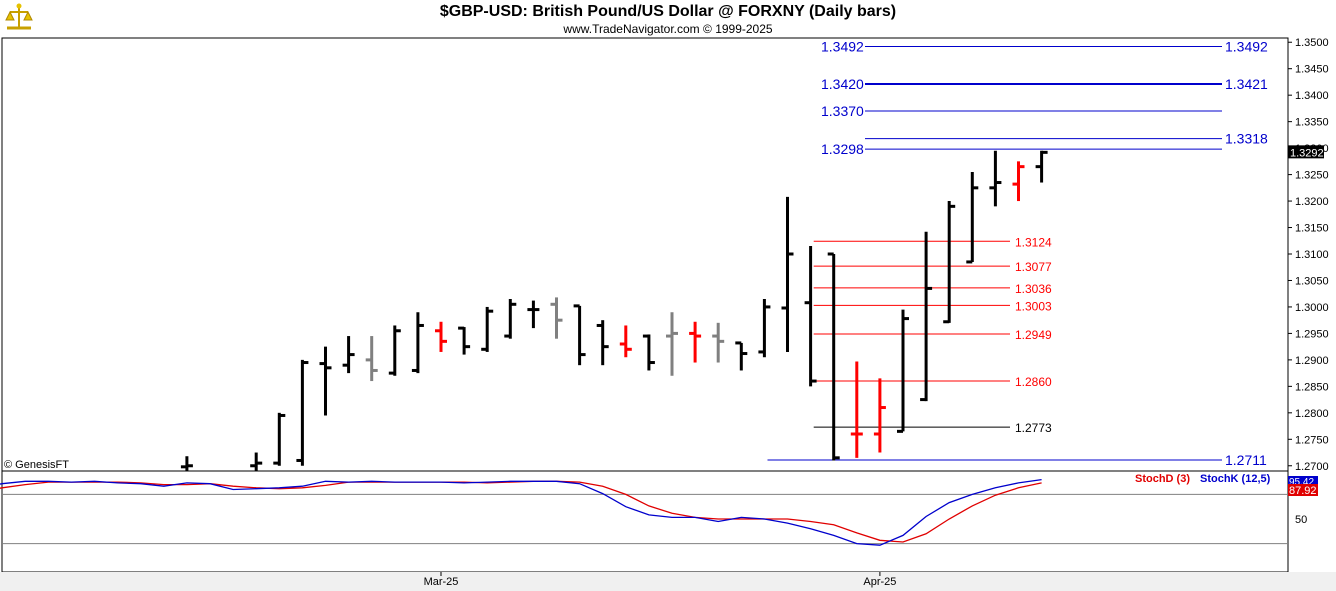 The image size is (1336, 591). I want to click on stoch-k-value: 95.42, so click(1301, 482).